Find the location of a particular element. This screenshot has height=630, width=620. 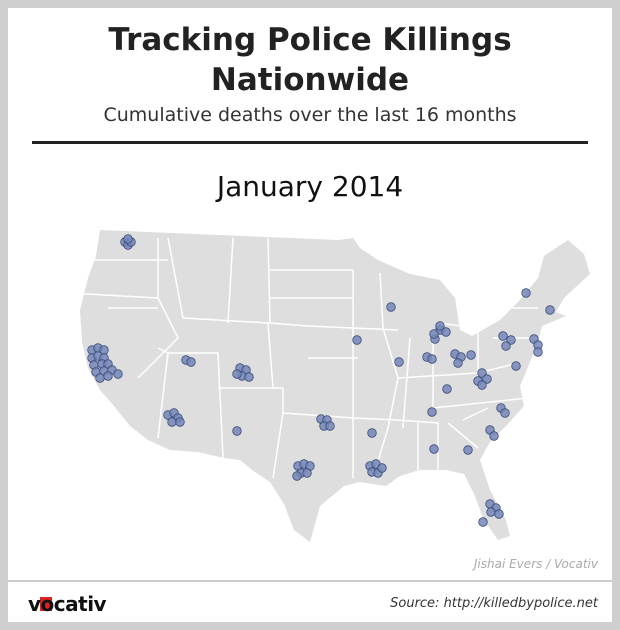

divider is located at coordinates (310, 142).